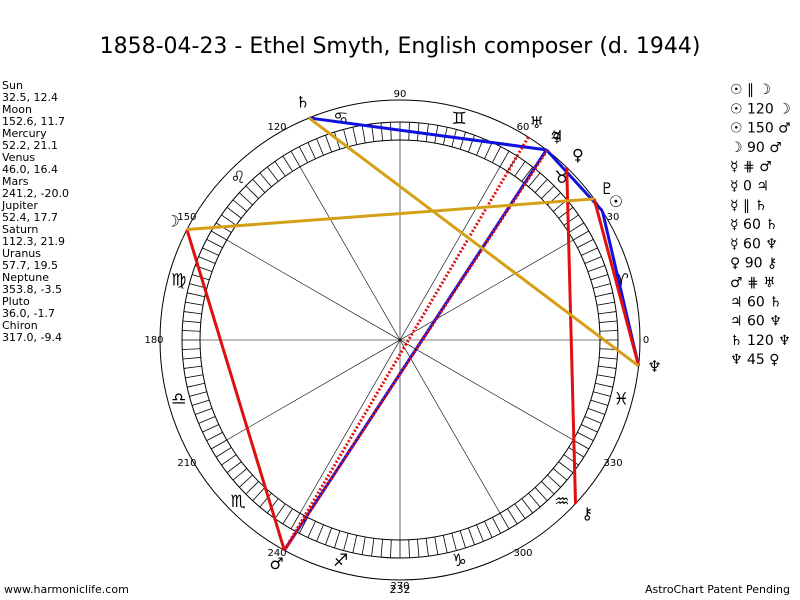 The height and width of the screenshot is (600, 800). I want to click on planet-glyph: ⚷, so click(587, 513).